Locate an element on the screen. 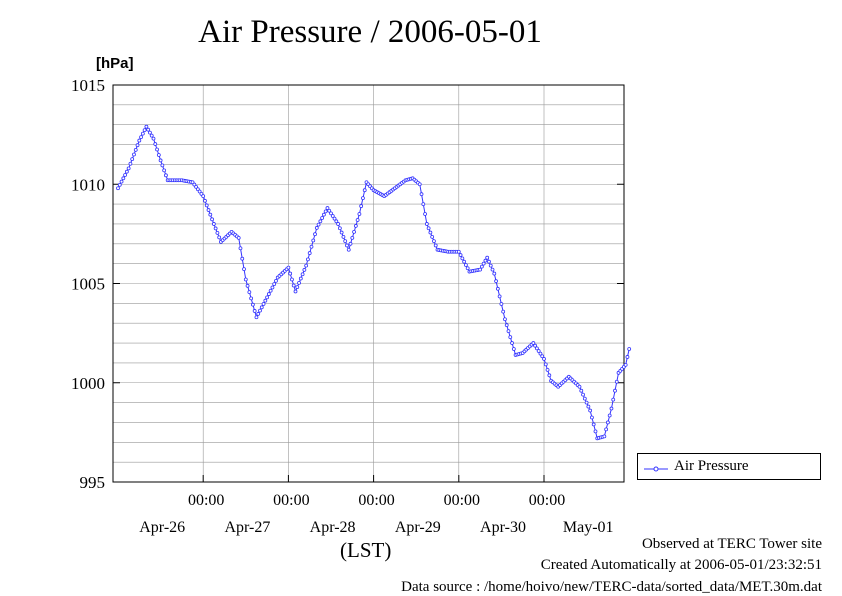 This screenshot has width=842, height=596. y-unit-label: [hPa] is located at coordinates (115, 63).